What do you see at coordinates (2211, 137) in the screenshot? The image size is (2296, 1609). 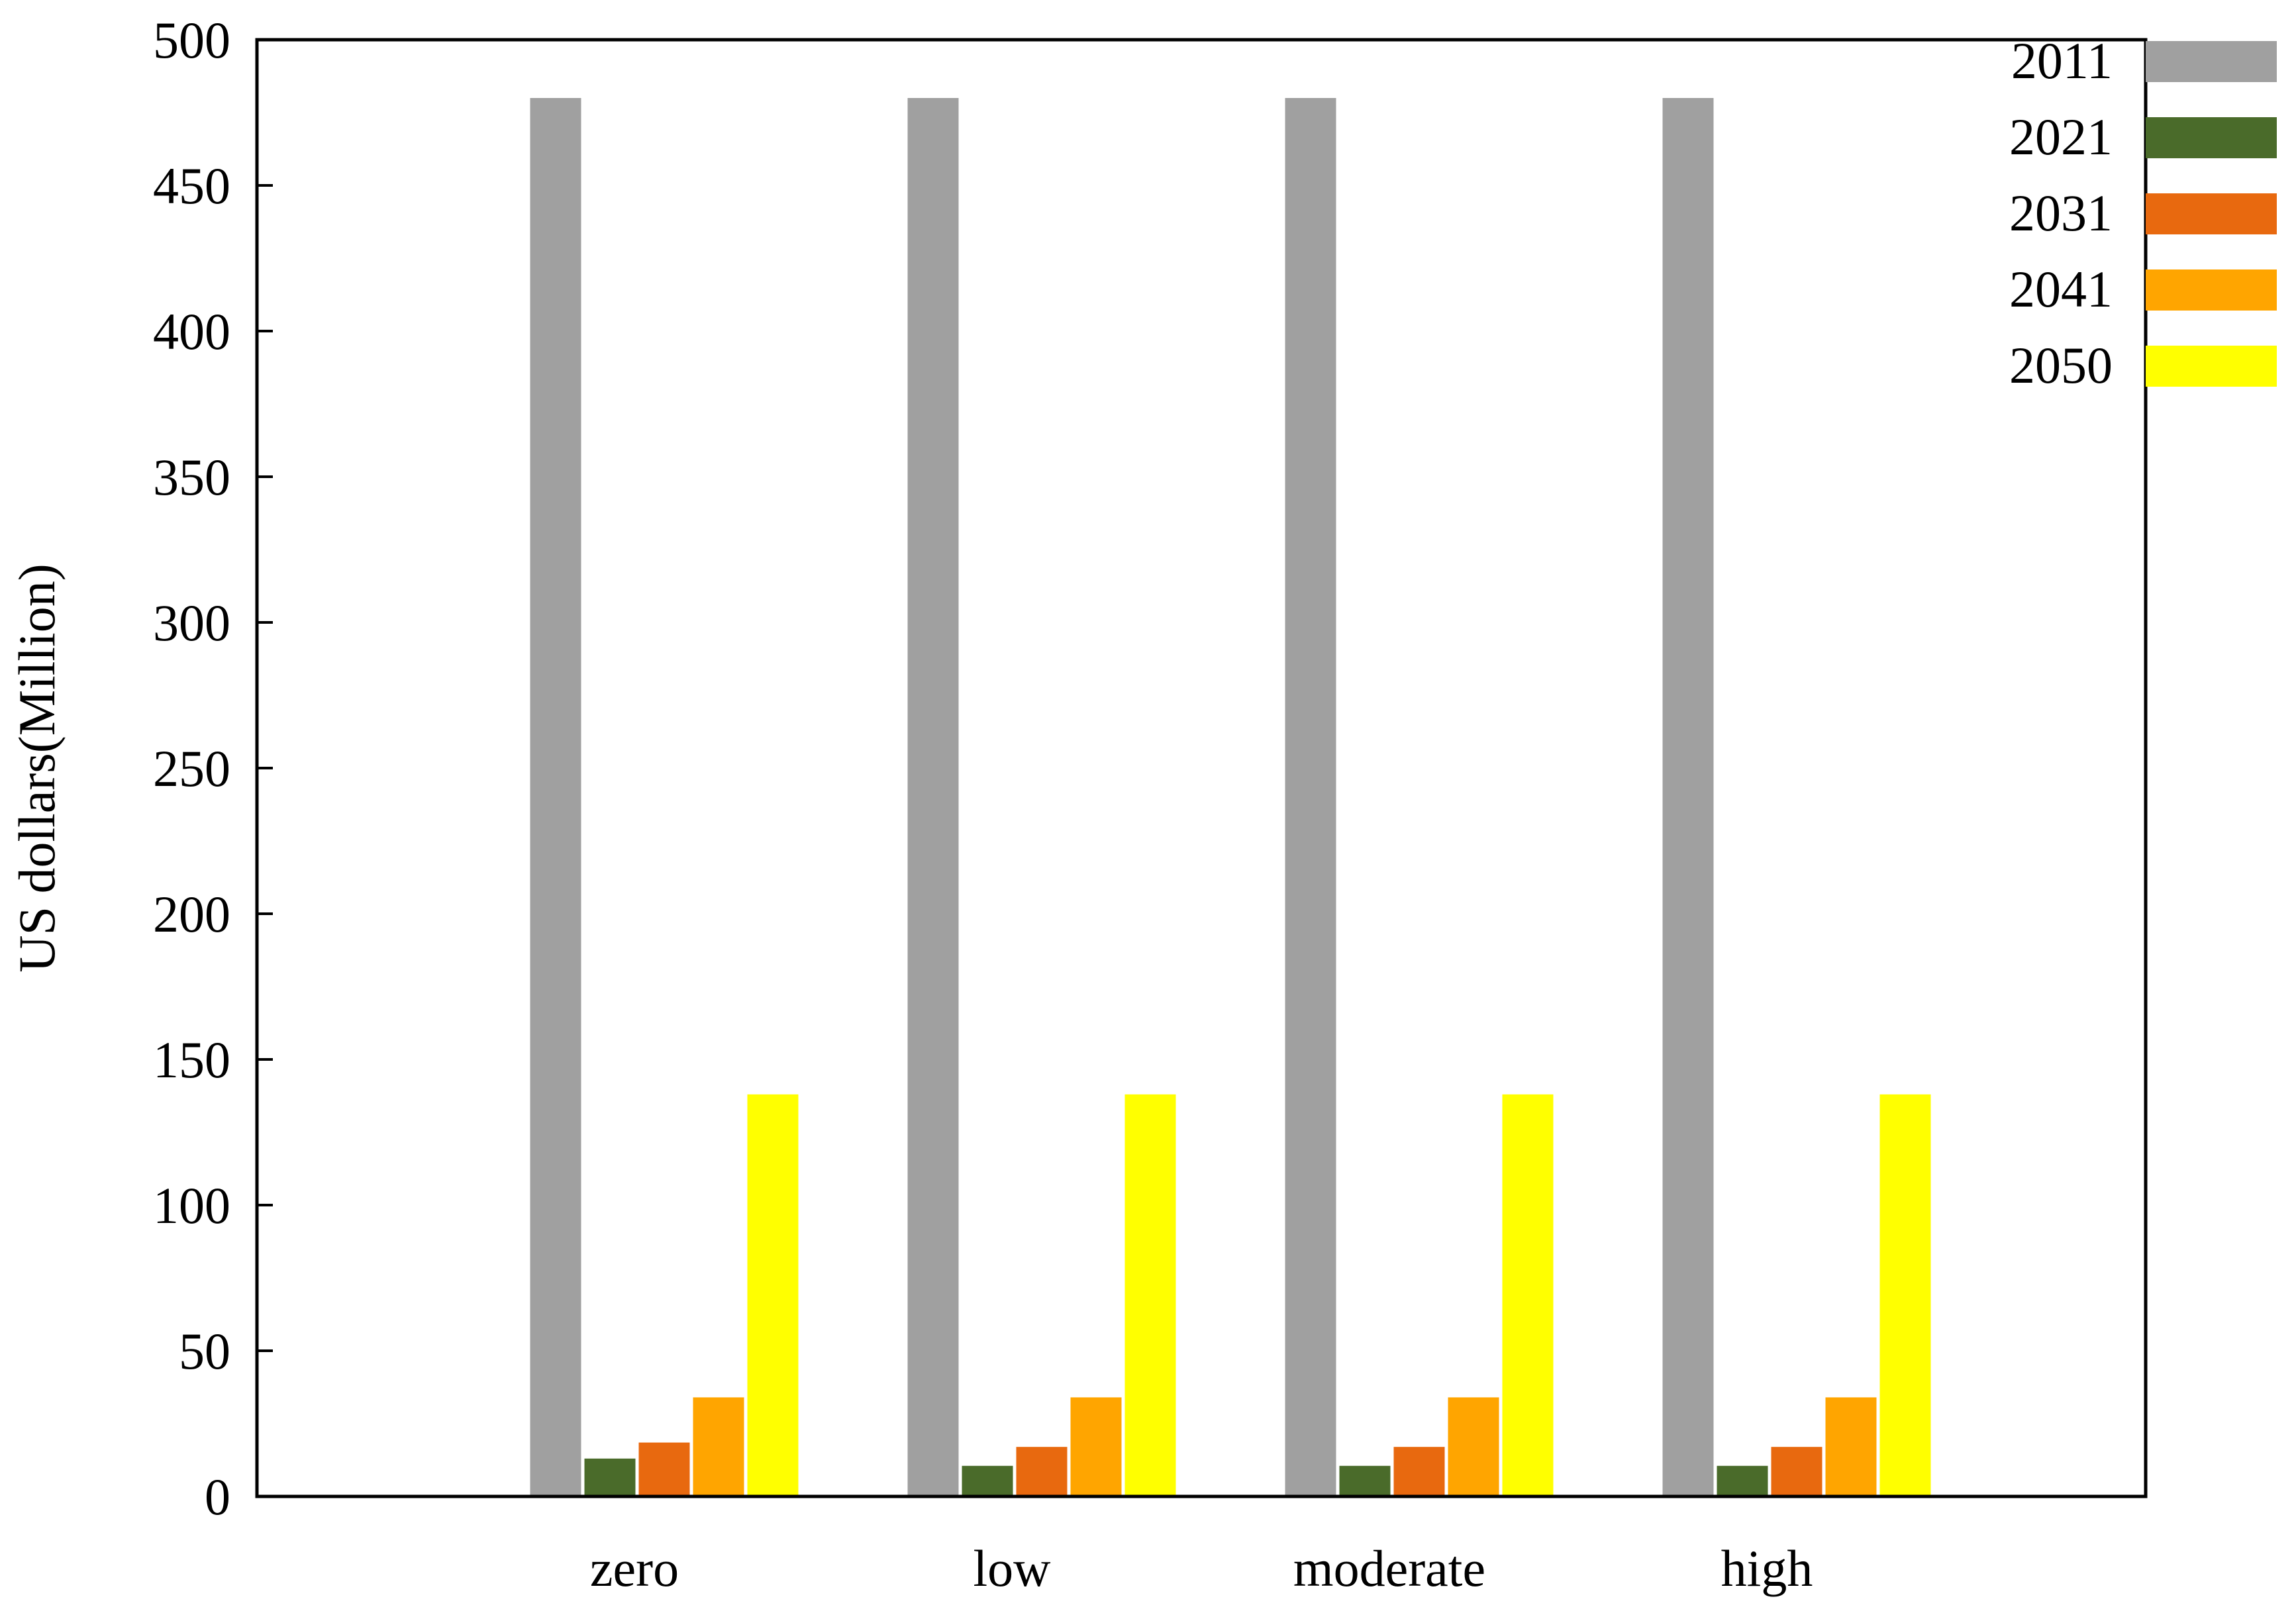 I see `legend-swatch-2021` at bounding box center [2211, 137].